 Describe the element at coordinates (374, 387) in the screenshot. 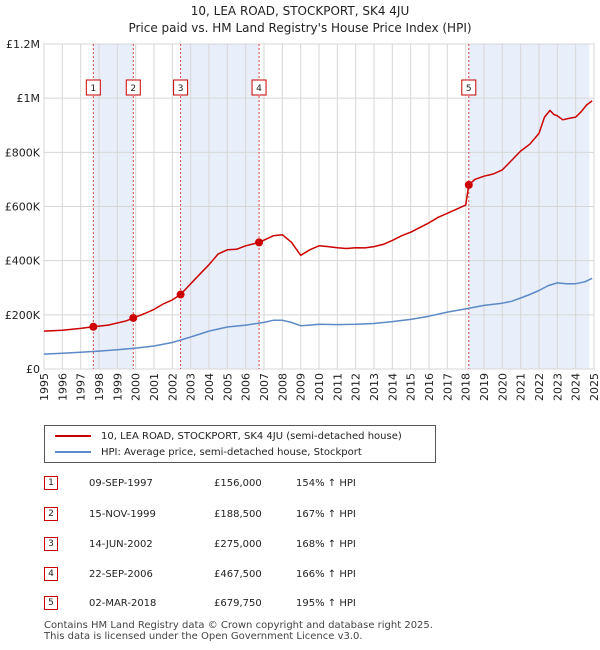

I see `x-tick-label: 2013` at that location.